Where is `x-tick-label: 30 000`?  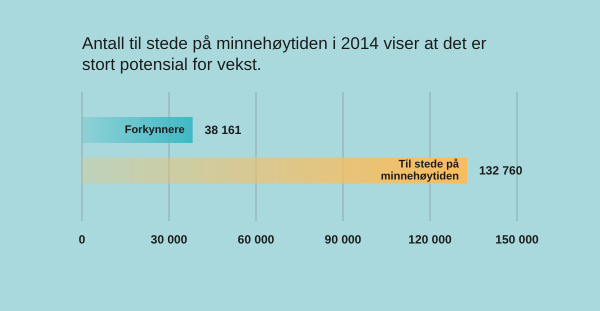
x-tick-label: 30 000 is located at coordinates (169, 239).